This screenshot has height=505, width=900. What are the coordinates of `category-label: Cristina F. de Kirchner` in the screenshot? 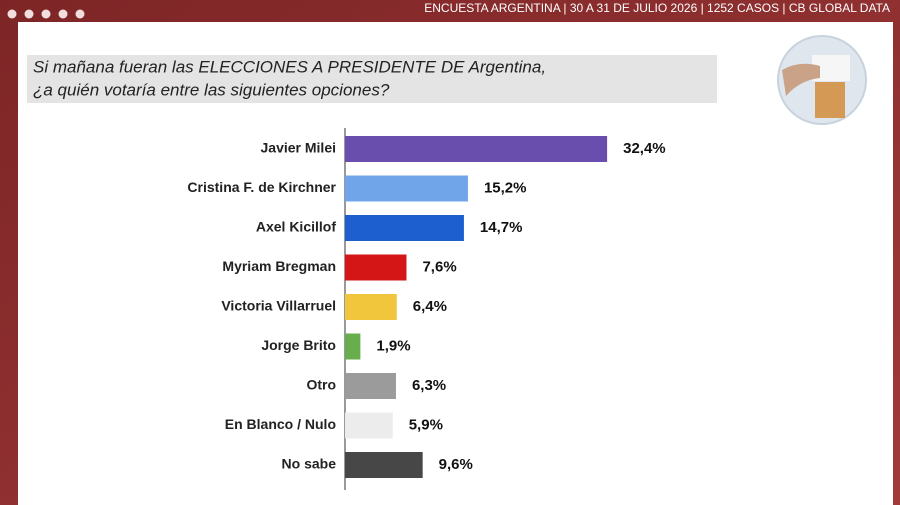 It's located at (261, 187).